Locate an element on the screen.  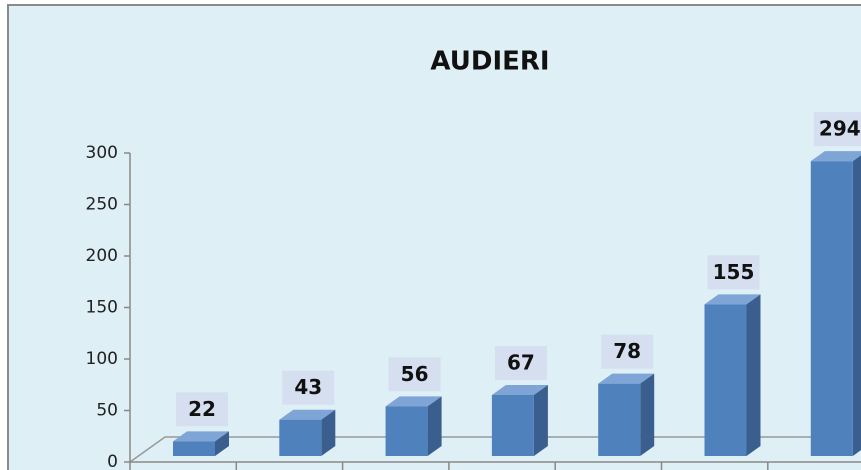
data-label: 43 is located at coordinates (308, 387).